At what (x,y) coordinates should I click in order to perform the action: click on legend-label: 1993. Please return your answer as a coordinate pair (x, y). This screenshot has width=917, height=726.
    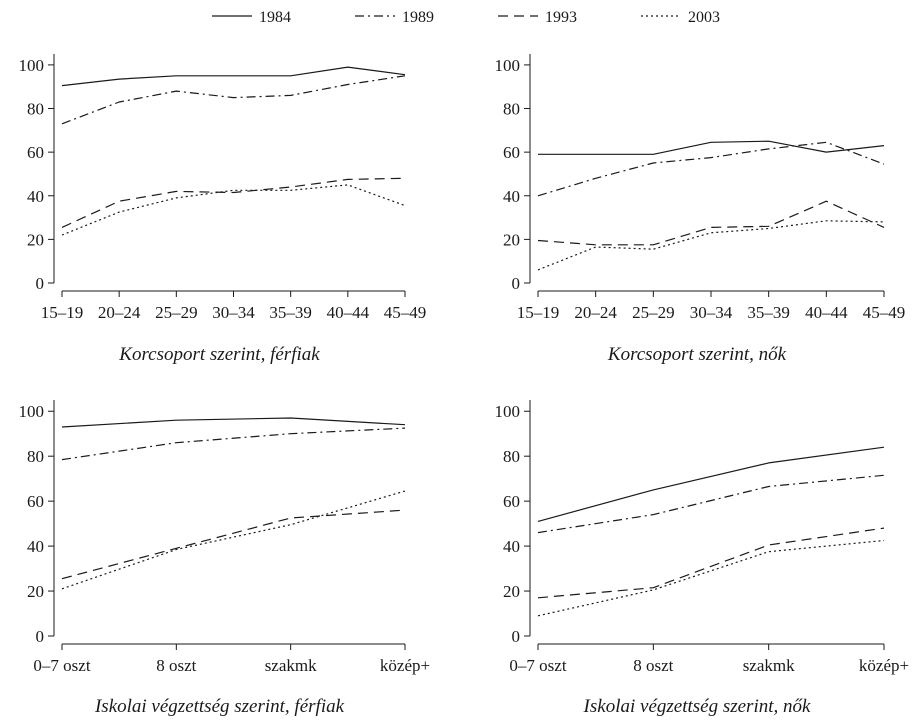
    Looking at the image, I should click on (561, 17).